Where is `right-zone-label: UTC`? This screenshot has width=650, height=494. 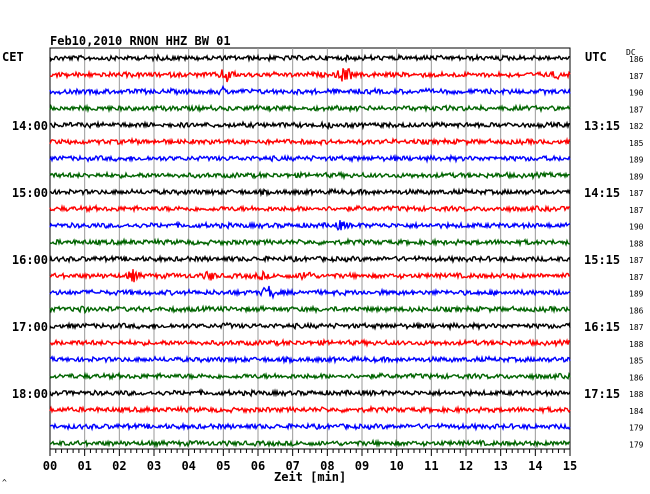 right-zone-label: UTC is located at coordinates (596, 57).